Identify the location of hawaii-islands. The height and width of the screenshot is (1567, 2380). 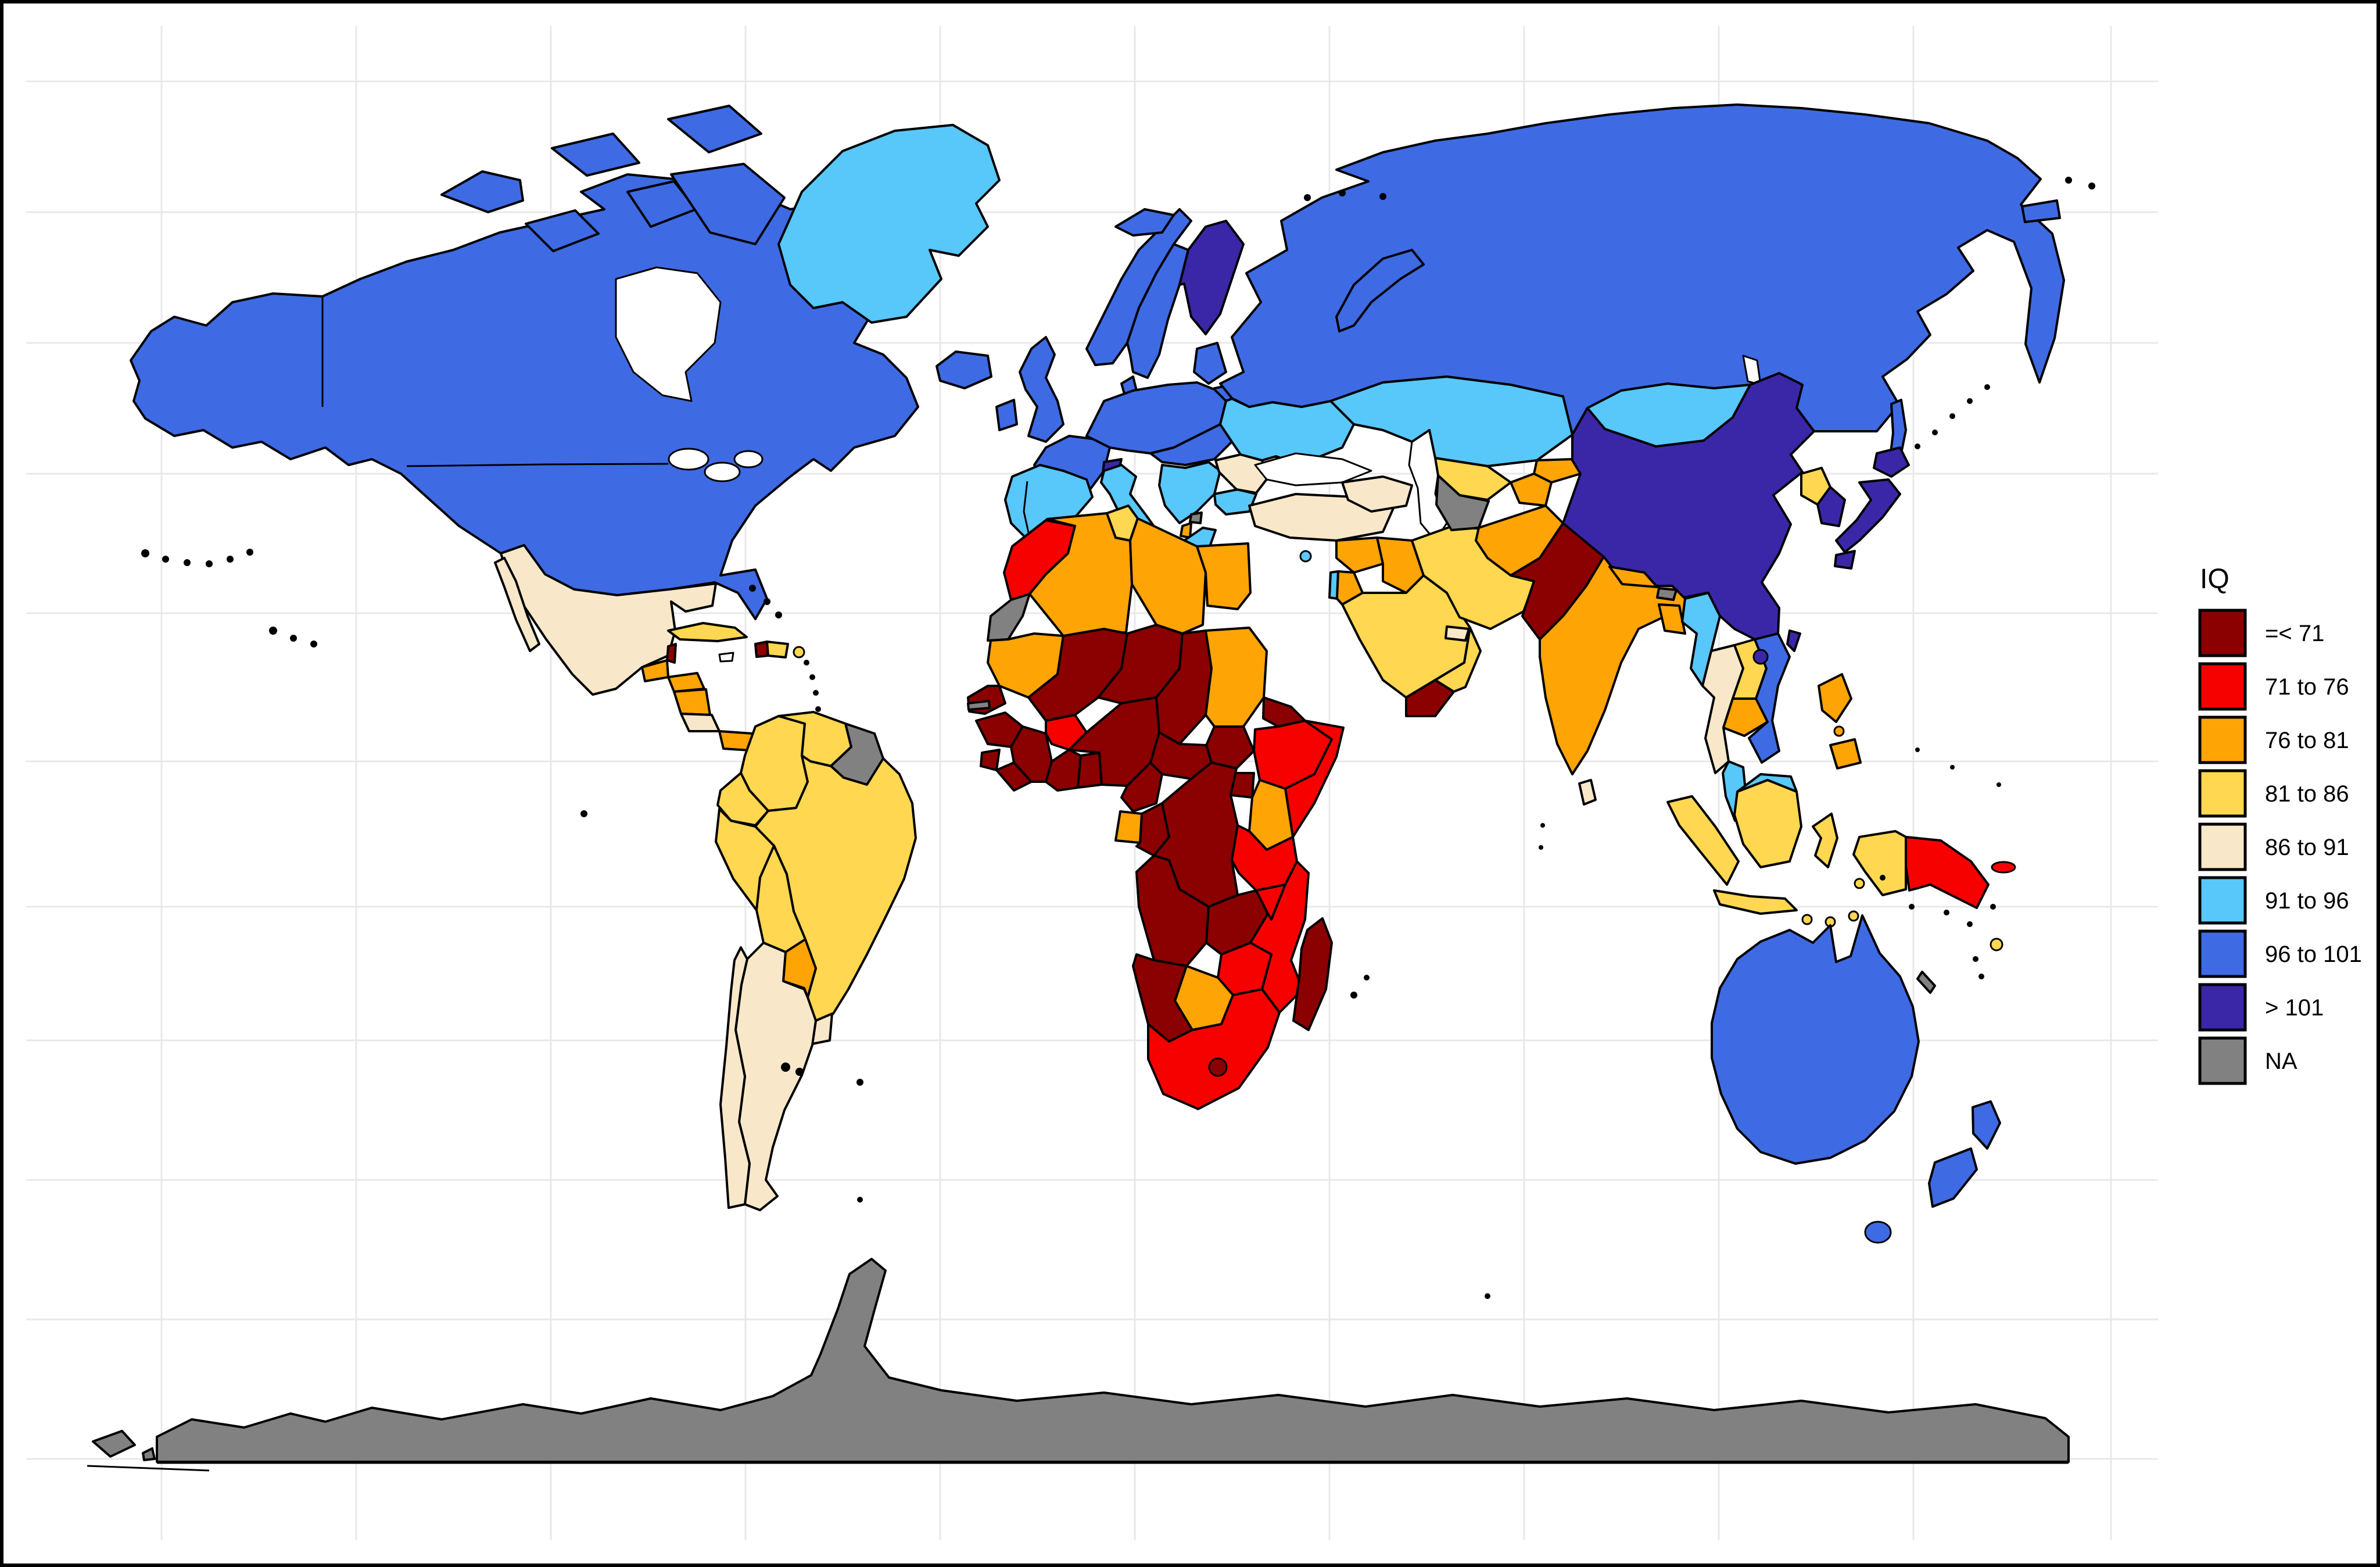
(293, 637).